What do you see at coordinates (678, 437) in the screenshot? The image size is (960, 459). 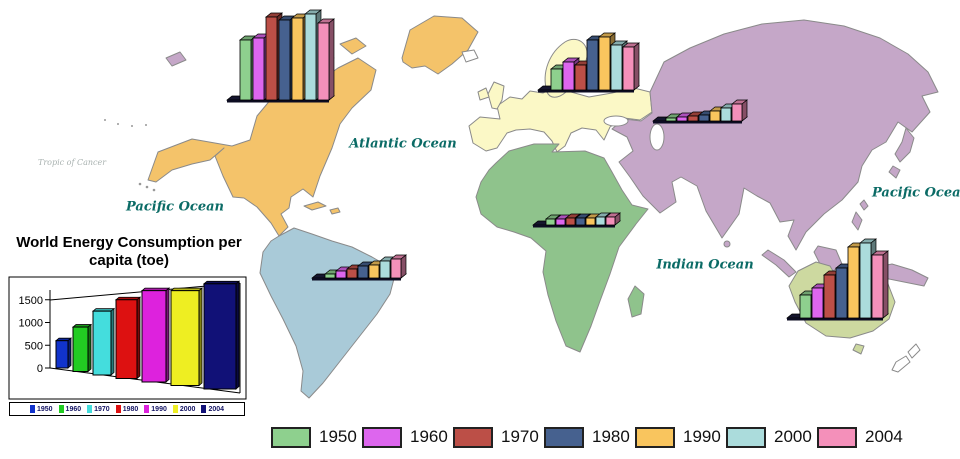 I see `legend-item: 1990` at bounding box center [678, 437].